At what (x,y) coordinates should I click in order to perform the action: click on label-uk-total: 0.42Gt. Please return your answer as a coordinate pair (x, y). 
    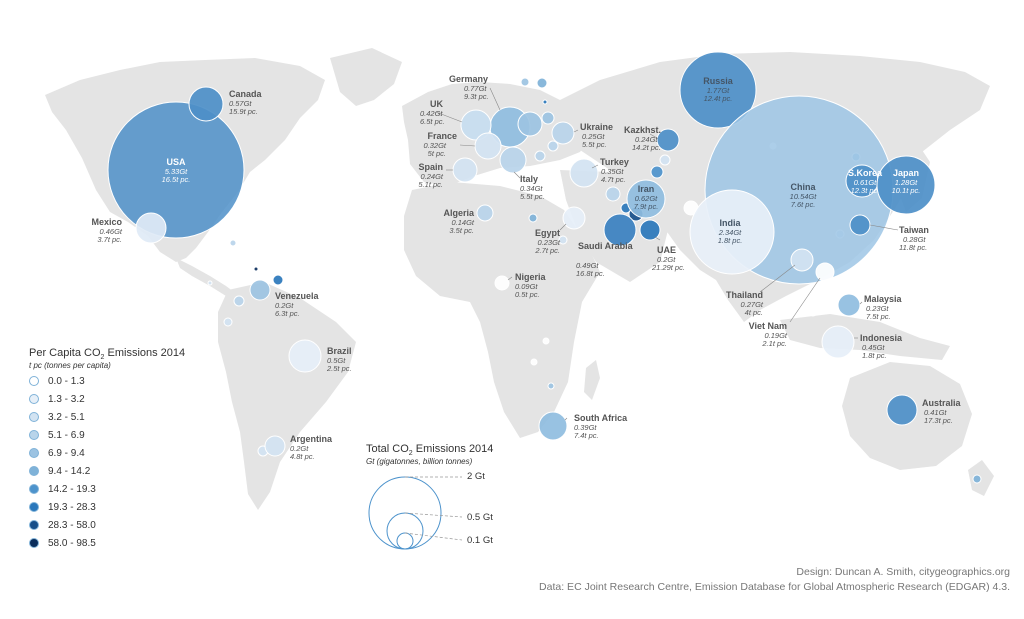
    Looking at the image, I should click on (431, 113).